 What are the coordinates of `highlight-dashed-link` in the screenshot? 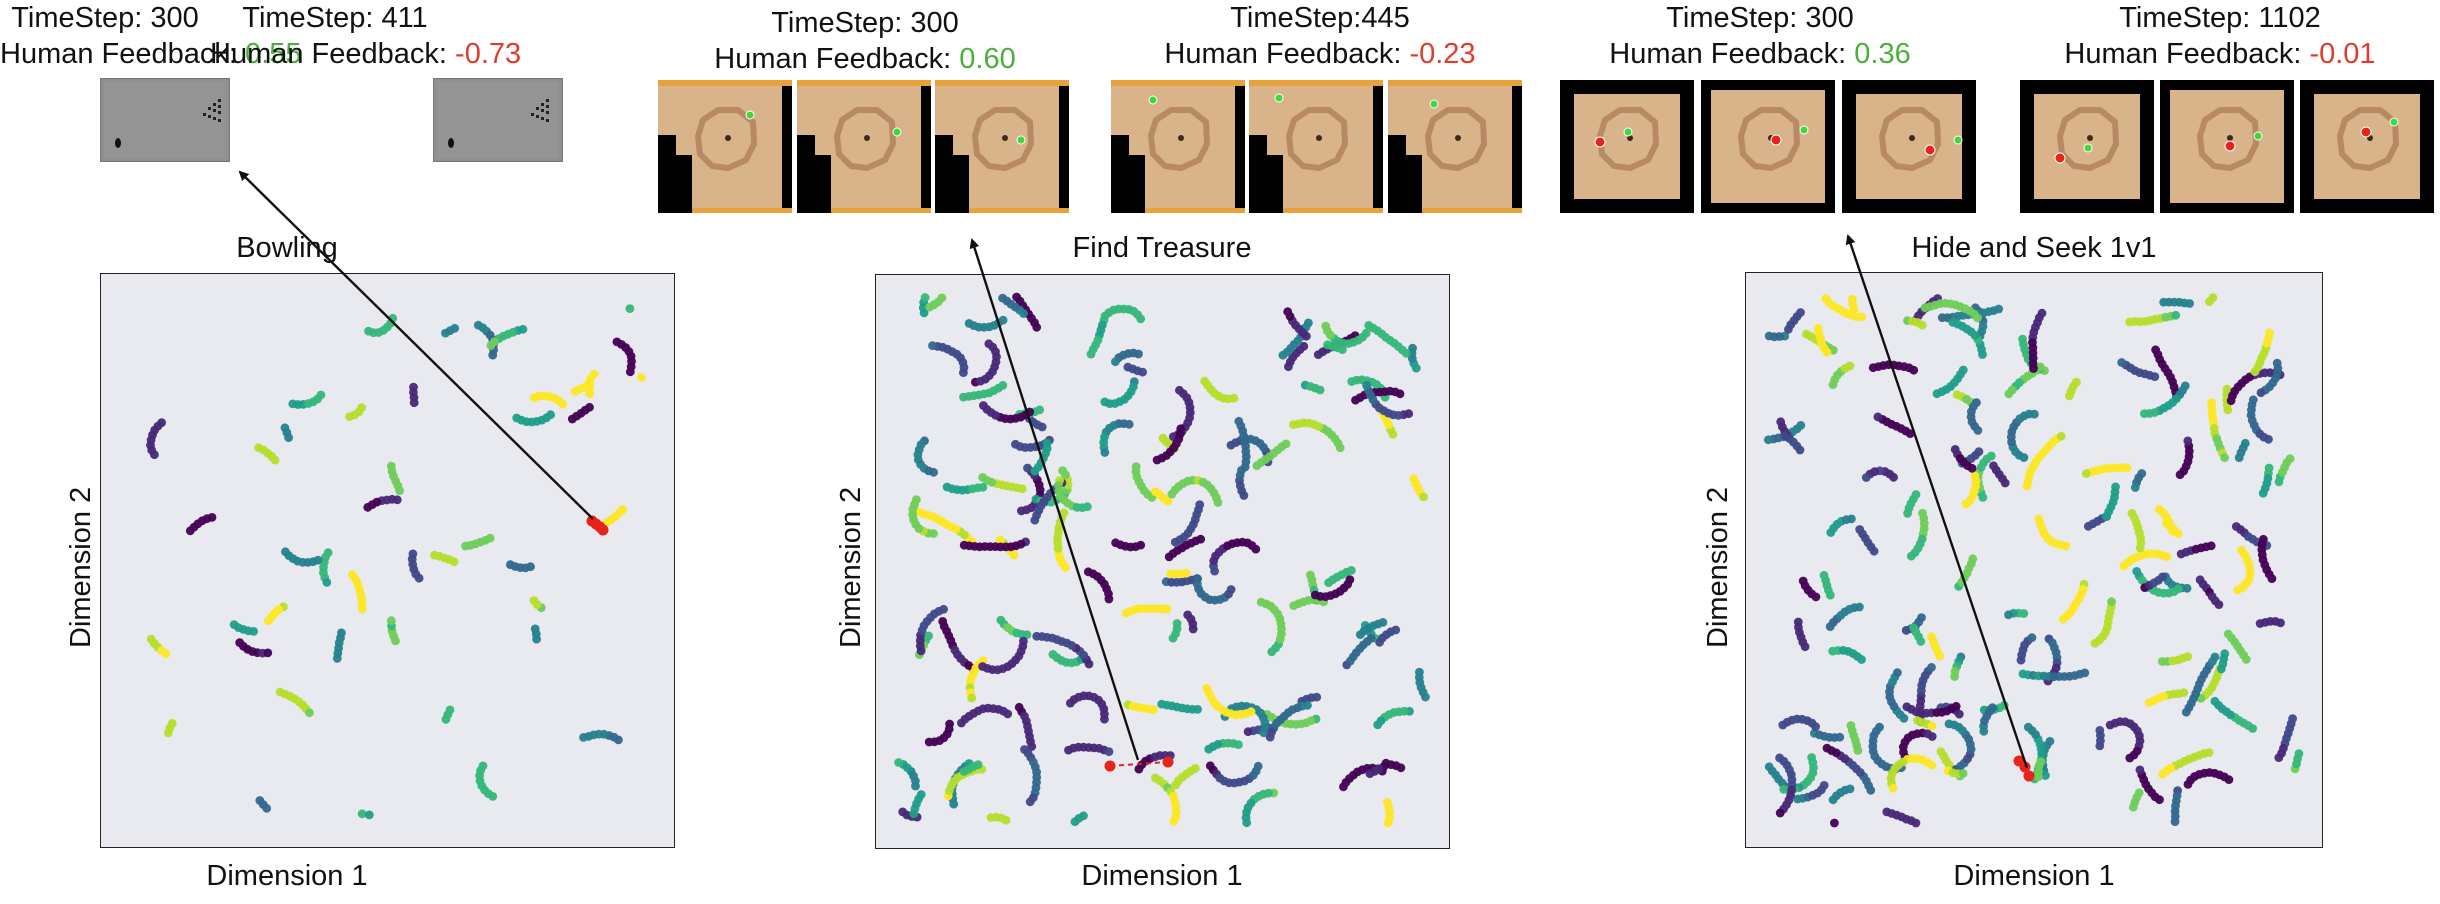 It's located at (1139, 764).